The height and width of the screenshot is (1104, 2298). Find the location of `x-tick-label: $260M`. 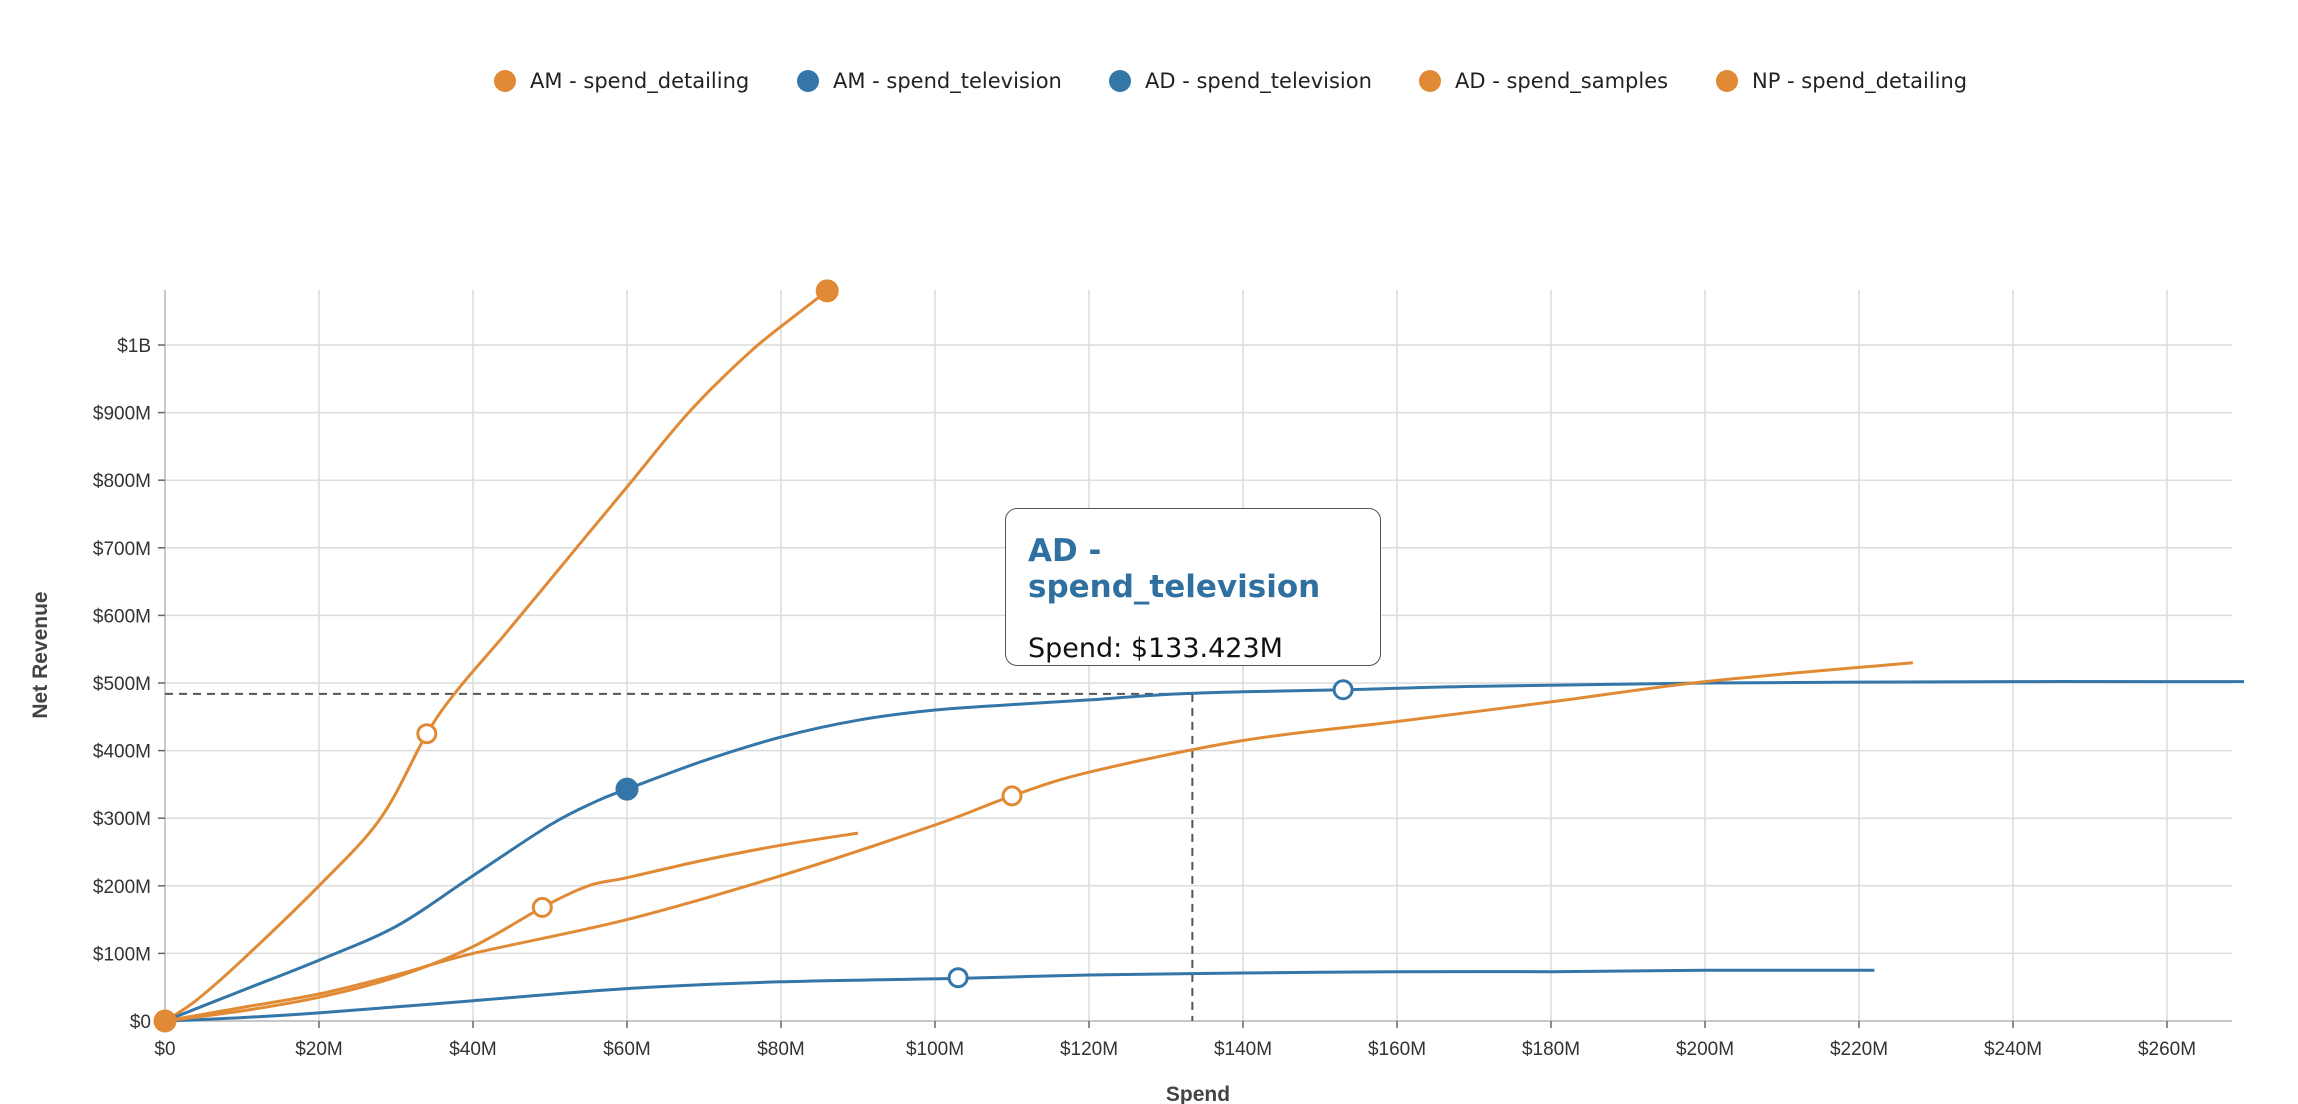

x-tick-label: $260M is located at coordinates (2167, 1049).